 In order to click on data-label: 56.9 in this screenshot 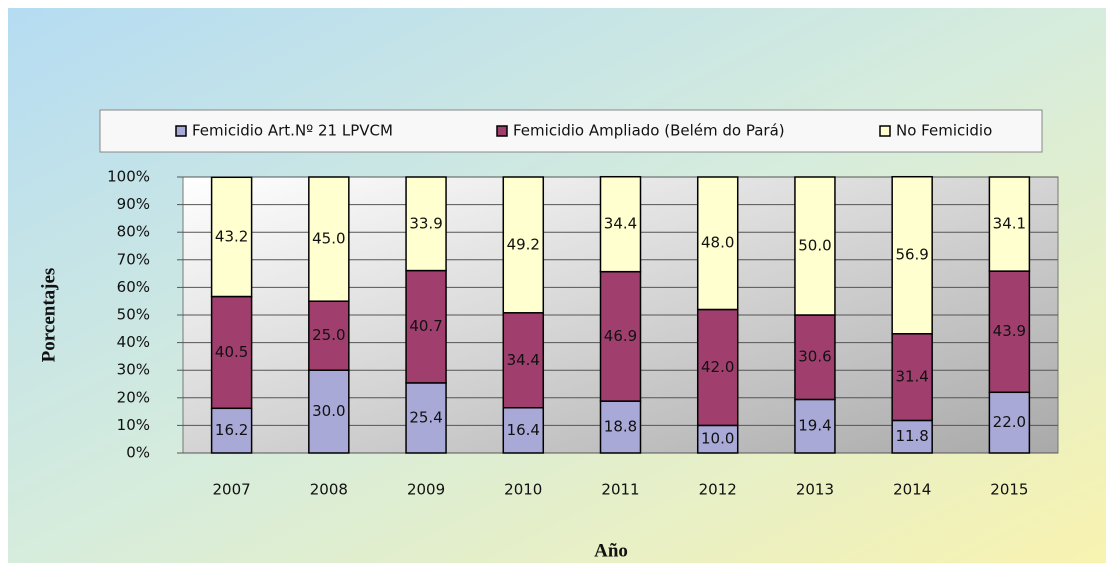, I will do `click(911, 255)`.